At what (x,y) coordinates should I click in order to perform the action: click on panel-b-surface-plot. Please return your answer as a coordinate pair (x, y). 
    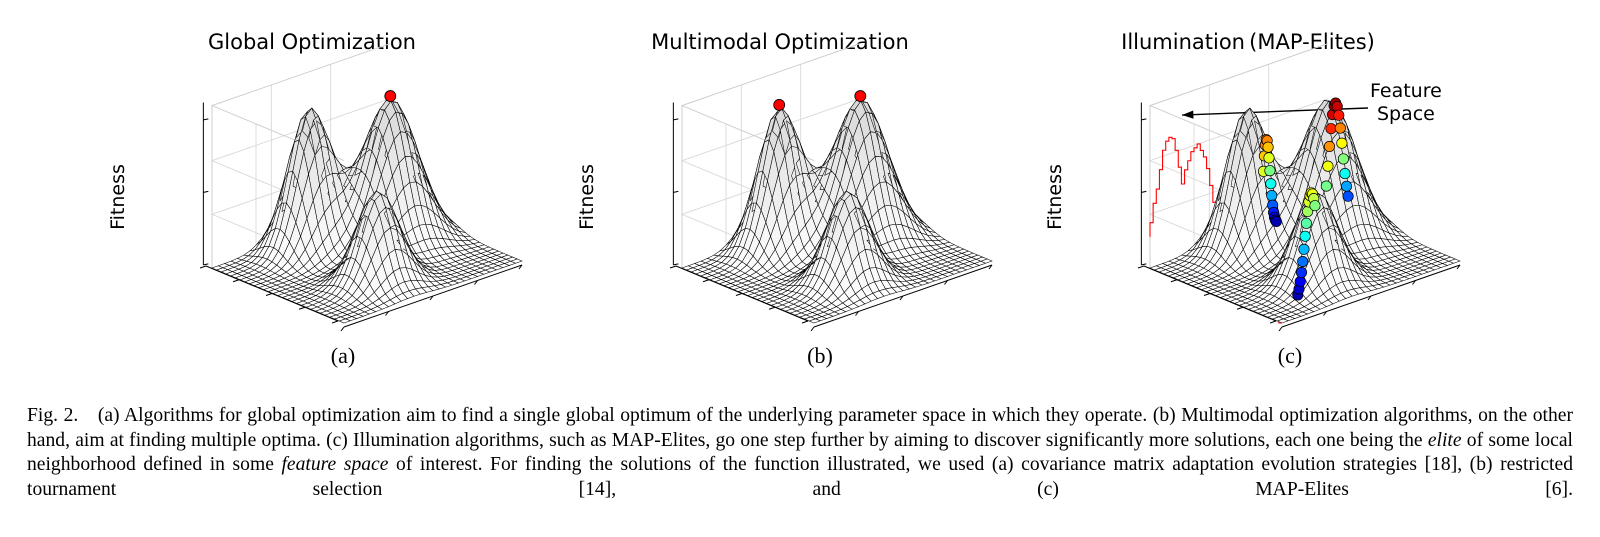
    Looking at the image, I should click on (831, 187).